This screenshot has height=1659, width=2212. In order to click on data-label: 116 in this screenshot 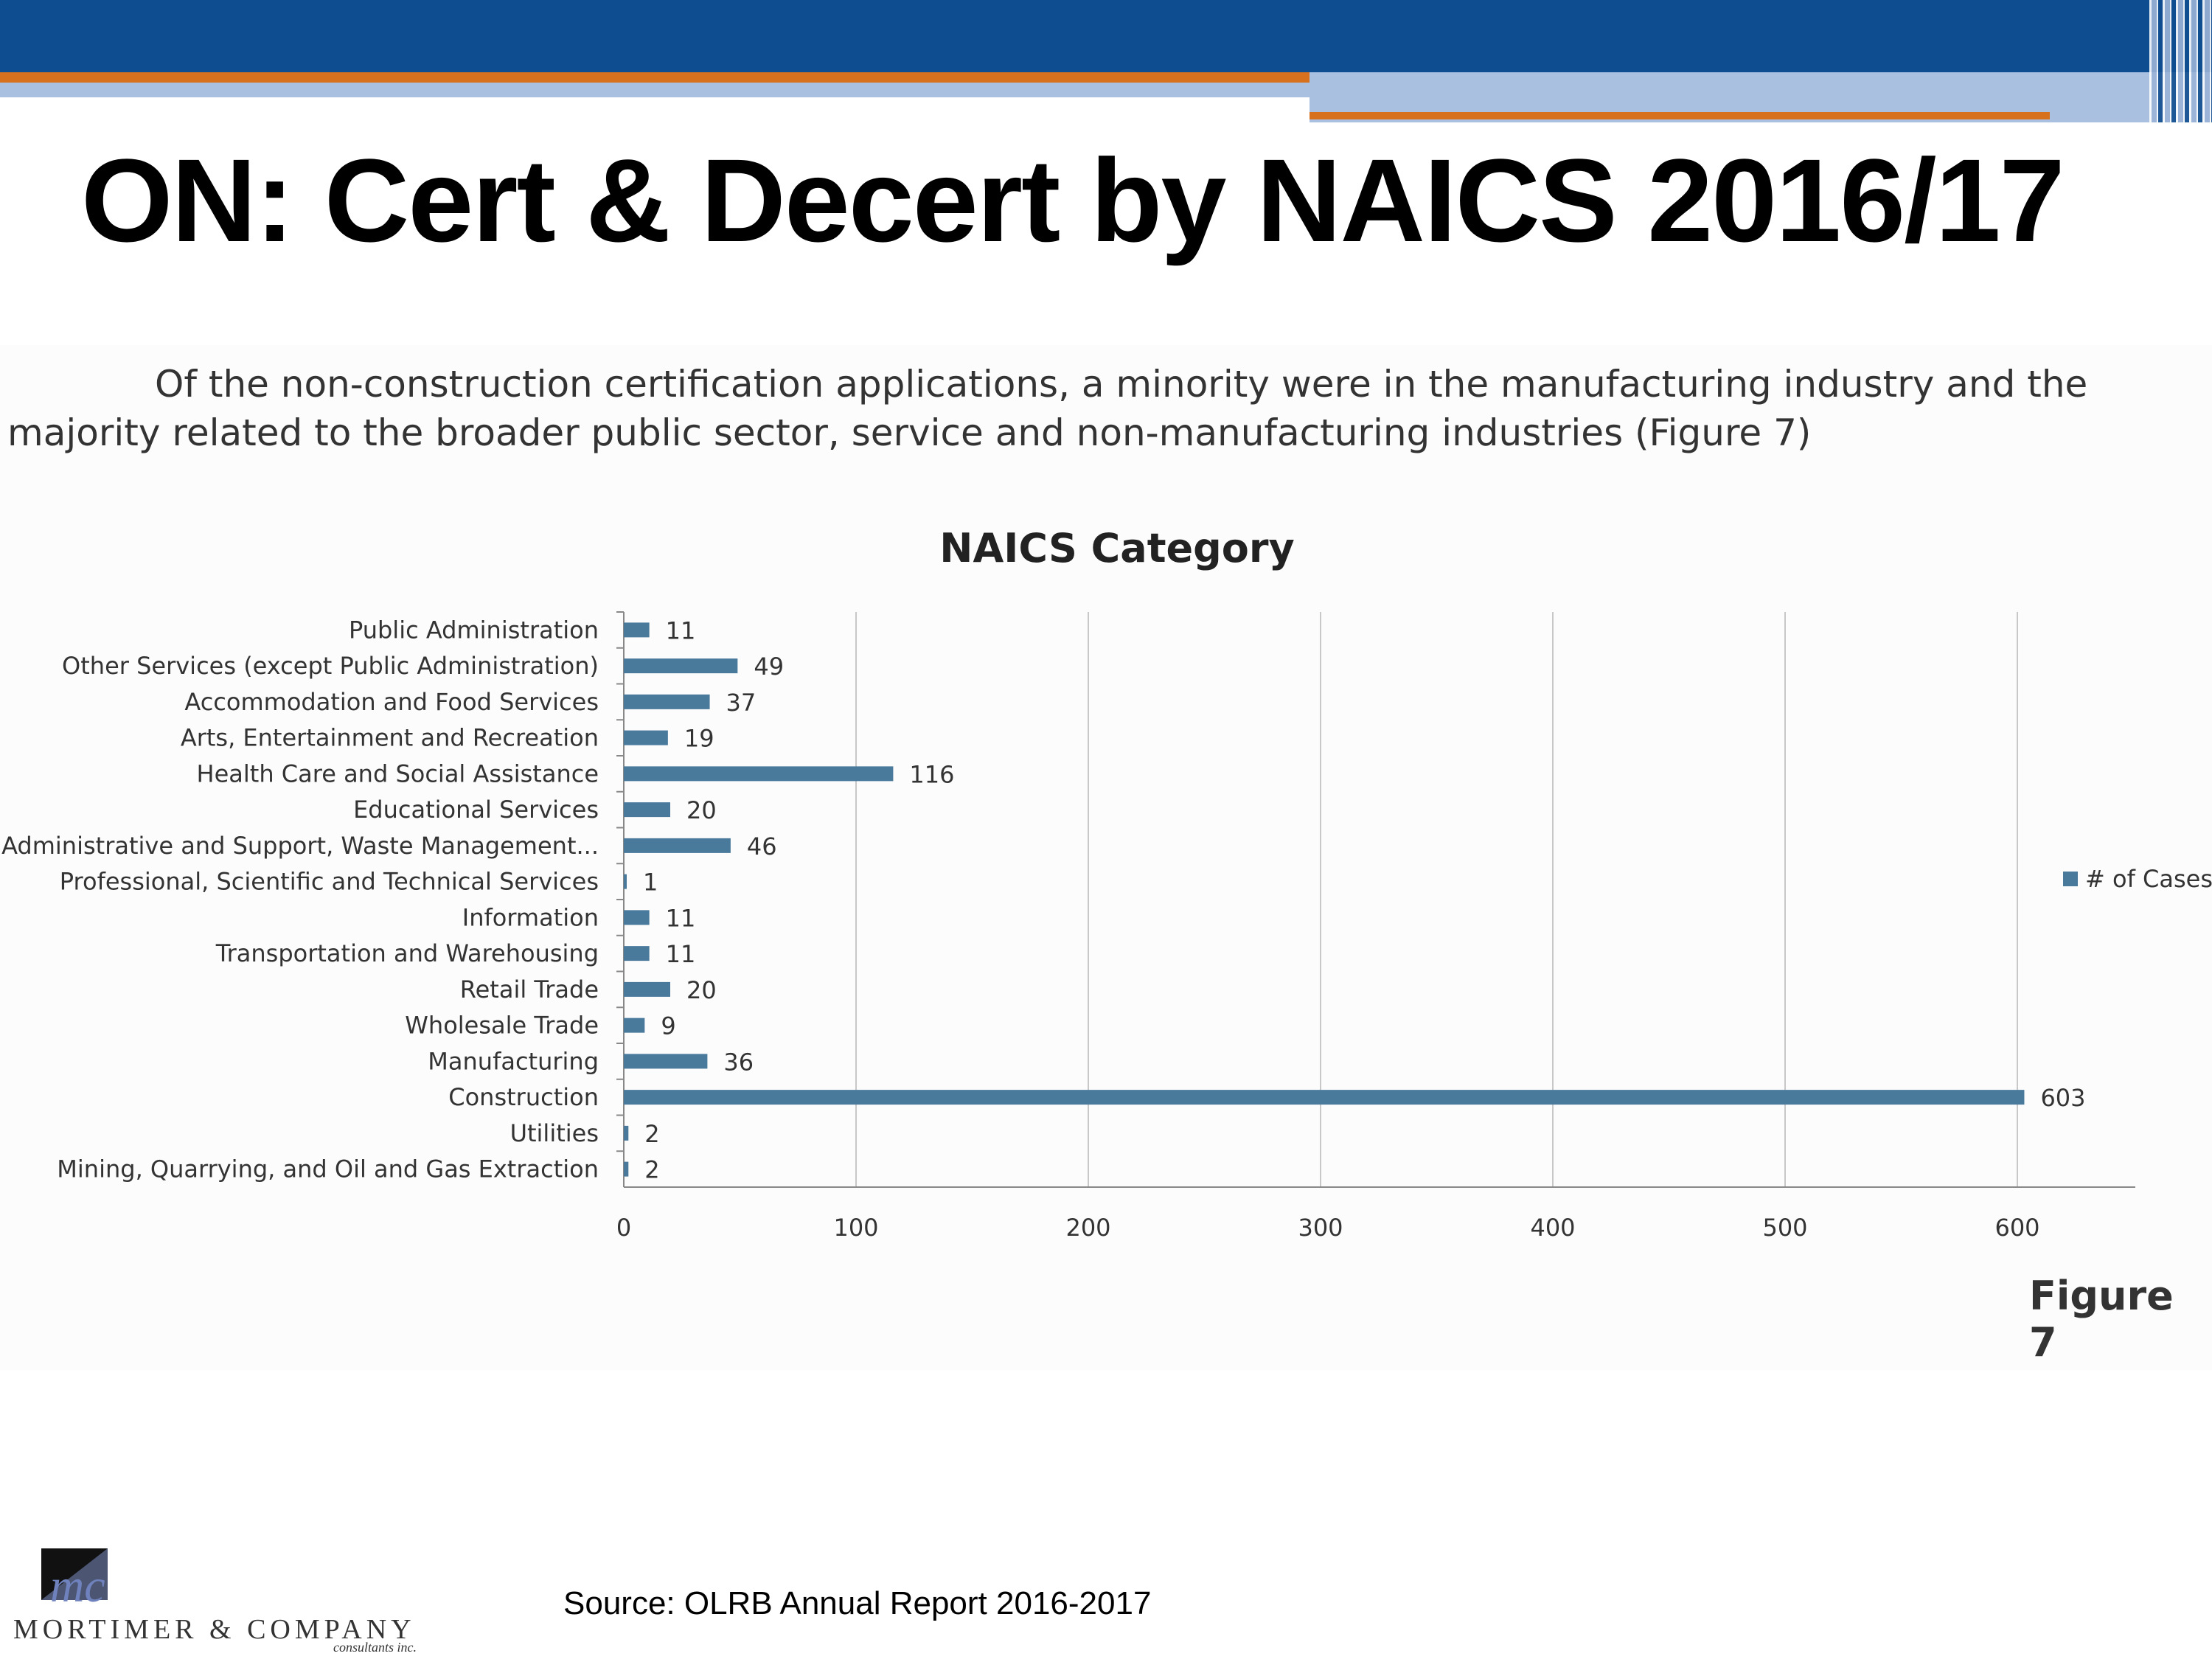, I will do `click(931, 774)`.